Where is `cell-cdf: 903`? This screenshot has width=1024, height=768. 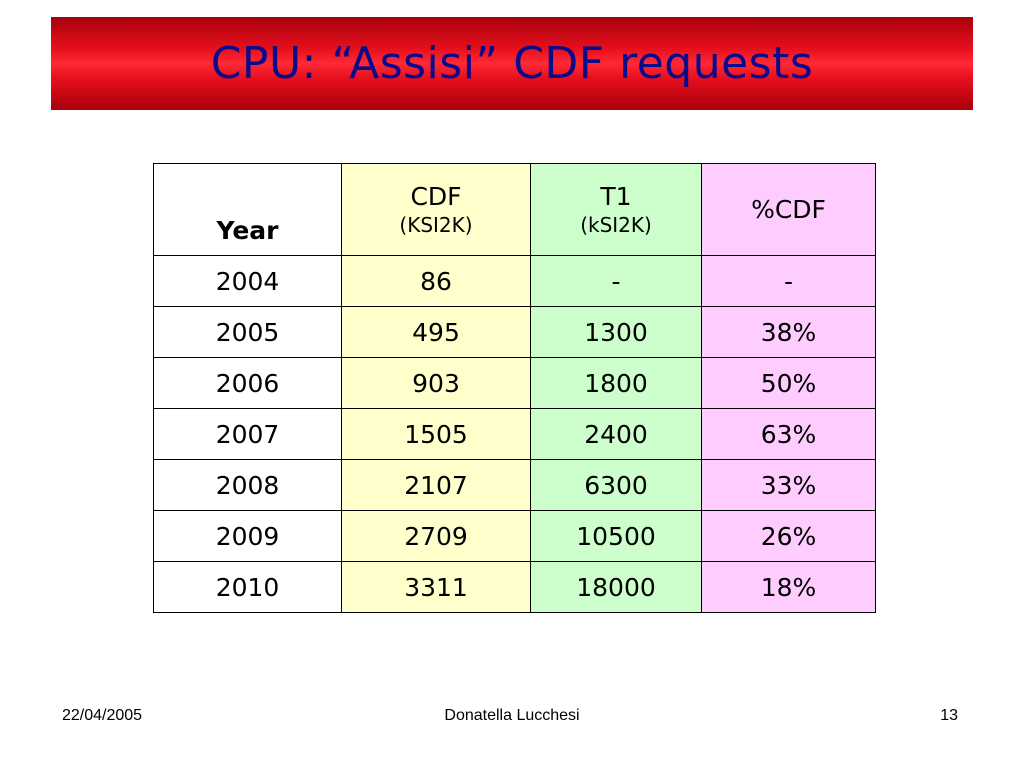
cell-cdf: 903 is located at coordinates (436, 383).